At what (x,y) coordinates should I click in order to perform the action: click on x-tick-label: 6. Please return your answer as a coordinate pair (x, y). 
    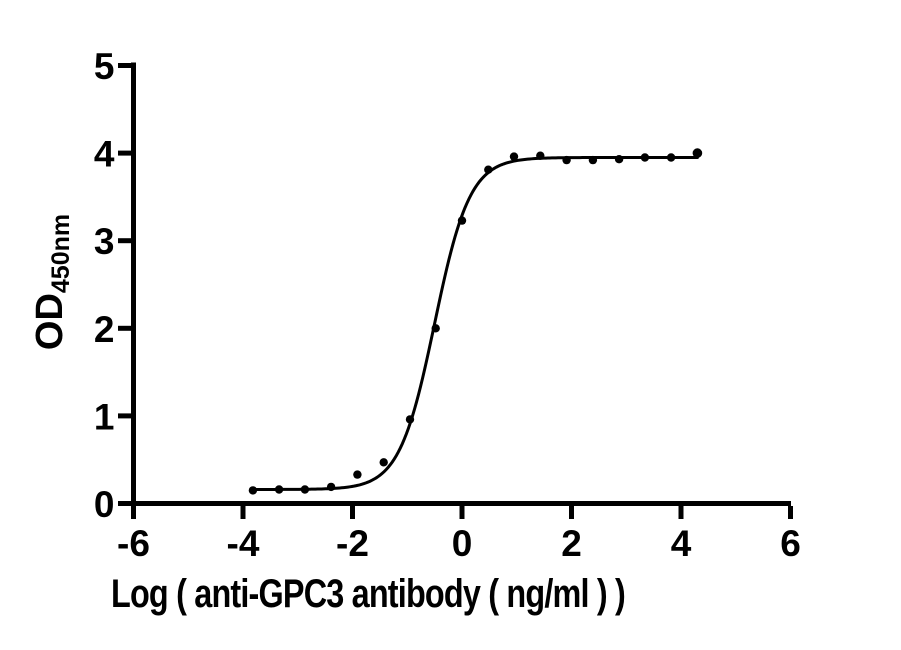
    Looking at the image, I should click on (790, 543).